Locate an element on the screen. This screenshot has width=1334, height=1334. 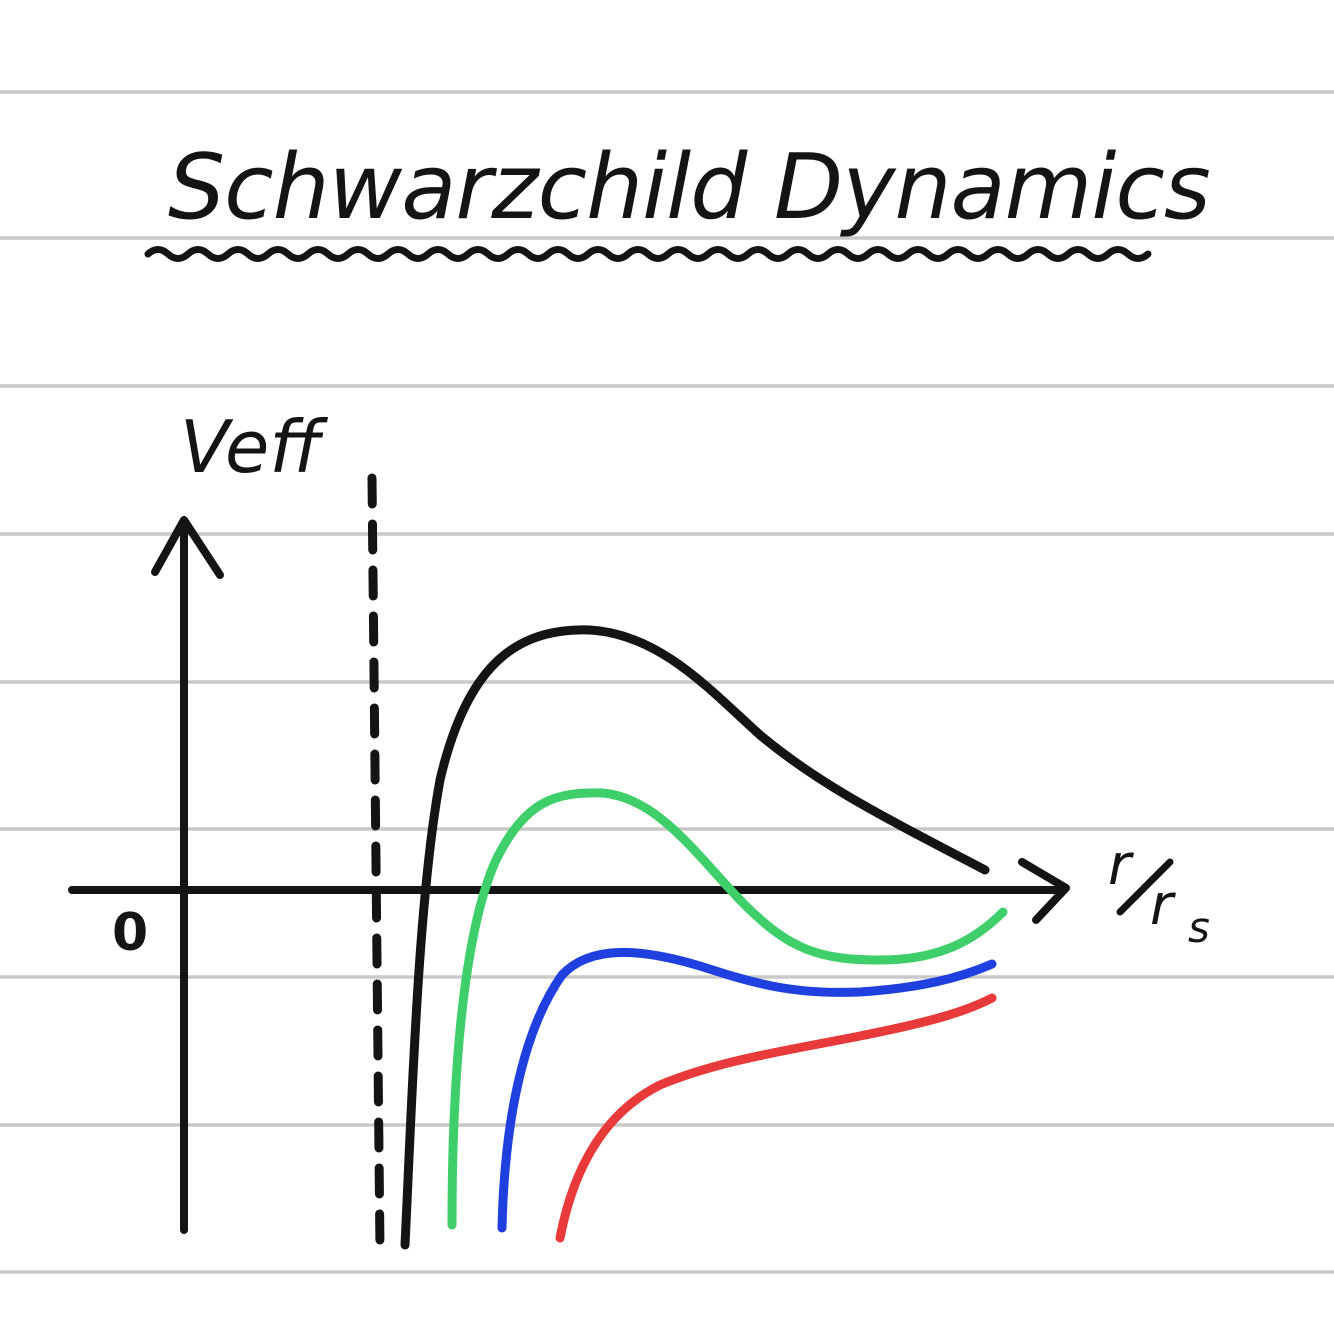
y-axis is located at coordinates (187, 875).